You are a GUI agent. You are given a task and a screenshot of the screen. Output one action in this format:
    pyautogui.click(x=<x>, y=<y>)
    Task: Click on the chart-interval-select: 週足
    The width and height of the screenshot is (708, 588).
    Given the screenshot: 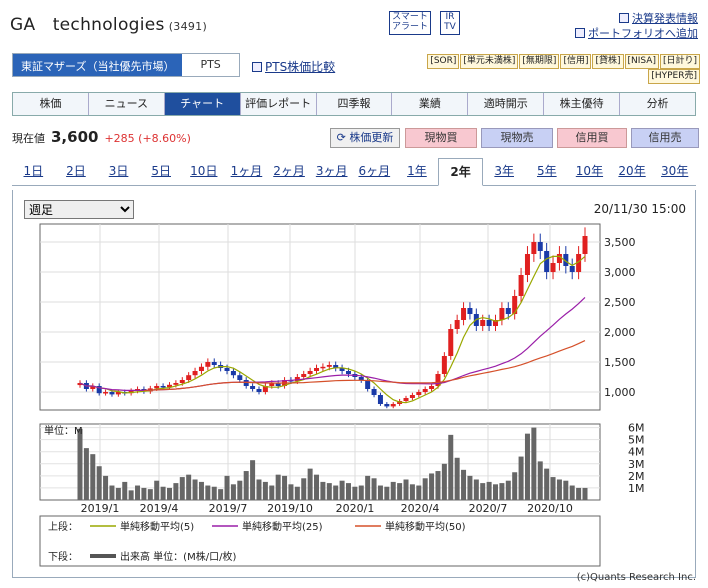 What is the action you would take?
    pyautogui.click(x=79, y=209)
    